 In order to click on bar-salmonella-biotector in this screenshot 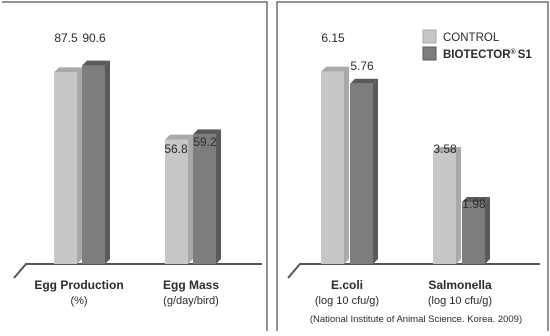, I will do `click(476, 230)`.